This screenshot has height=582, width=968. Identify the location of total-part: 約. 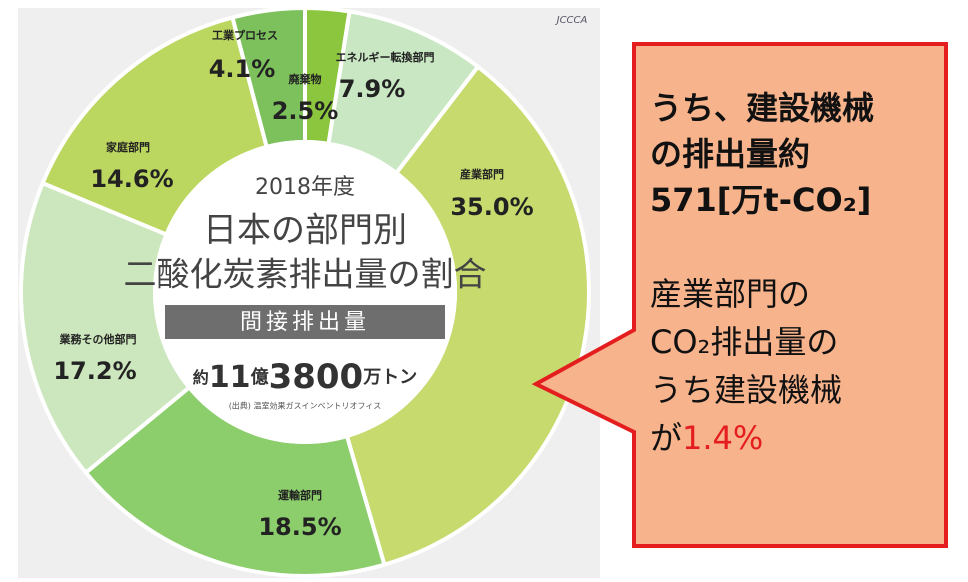
(201, 377).